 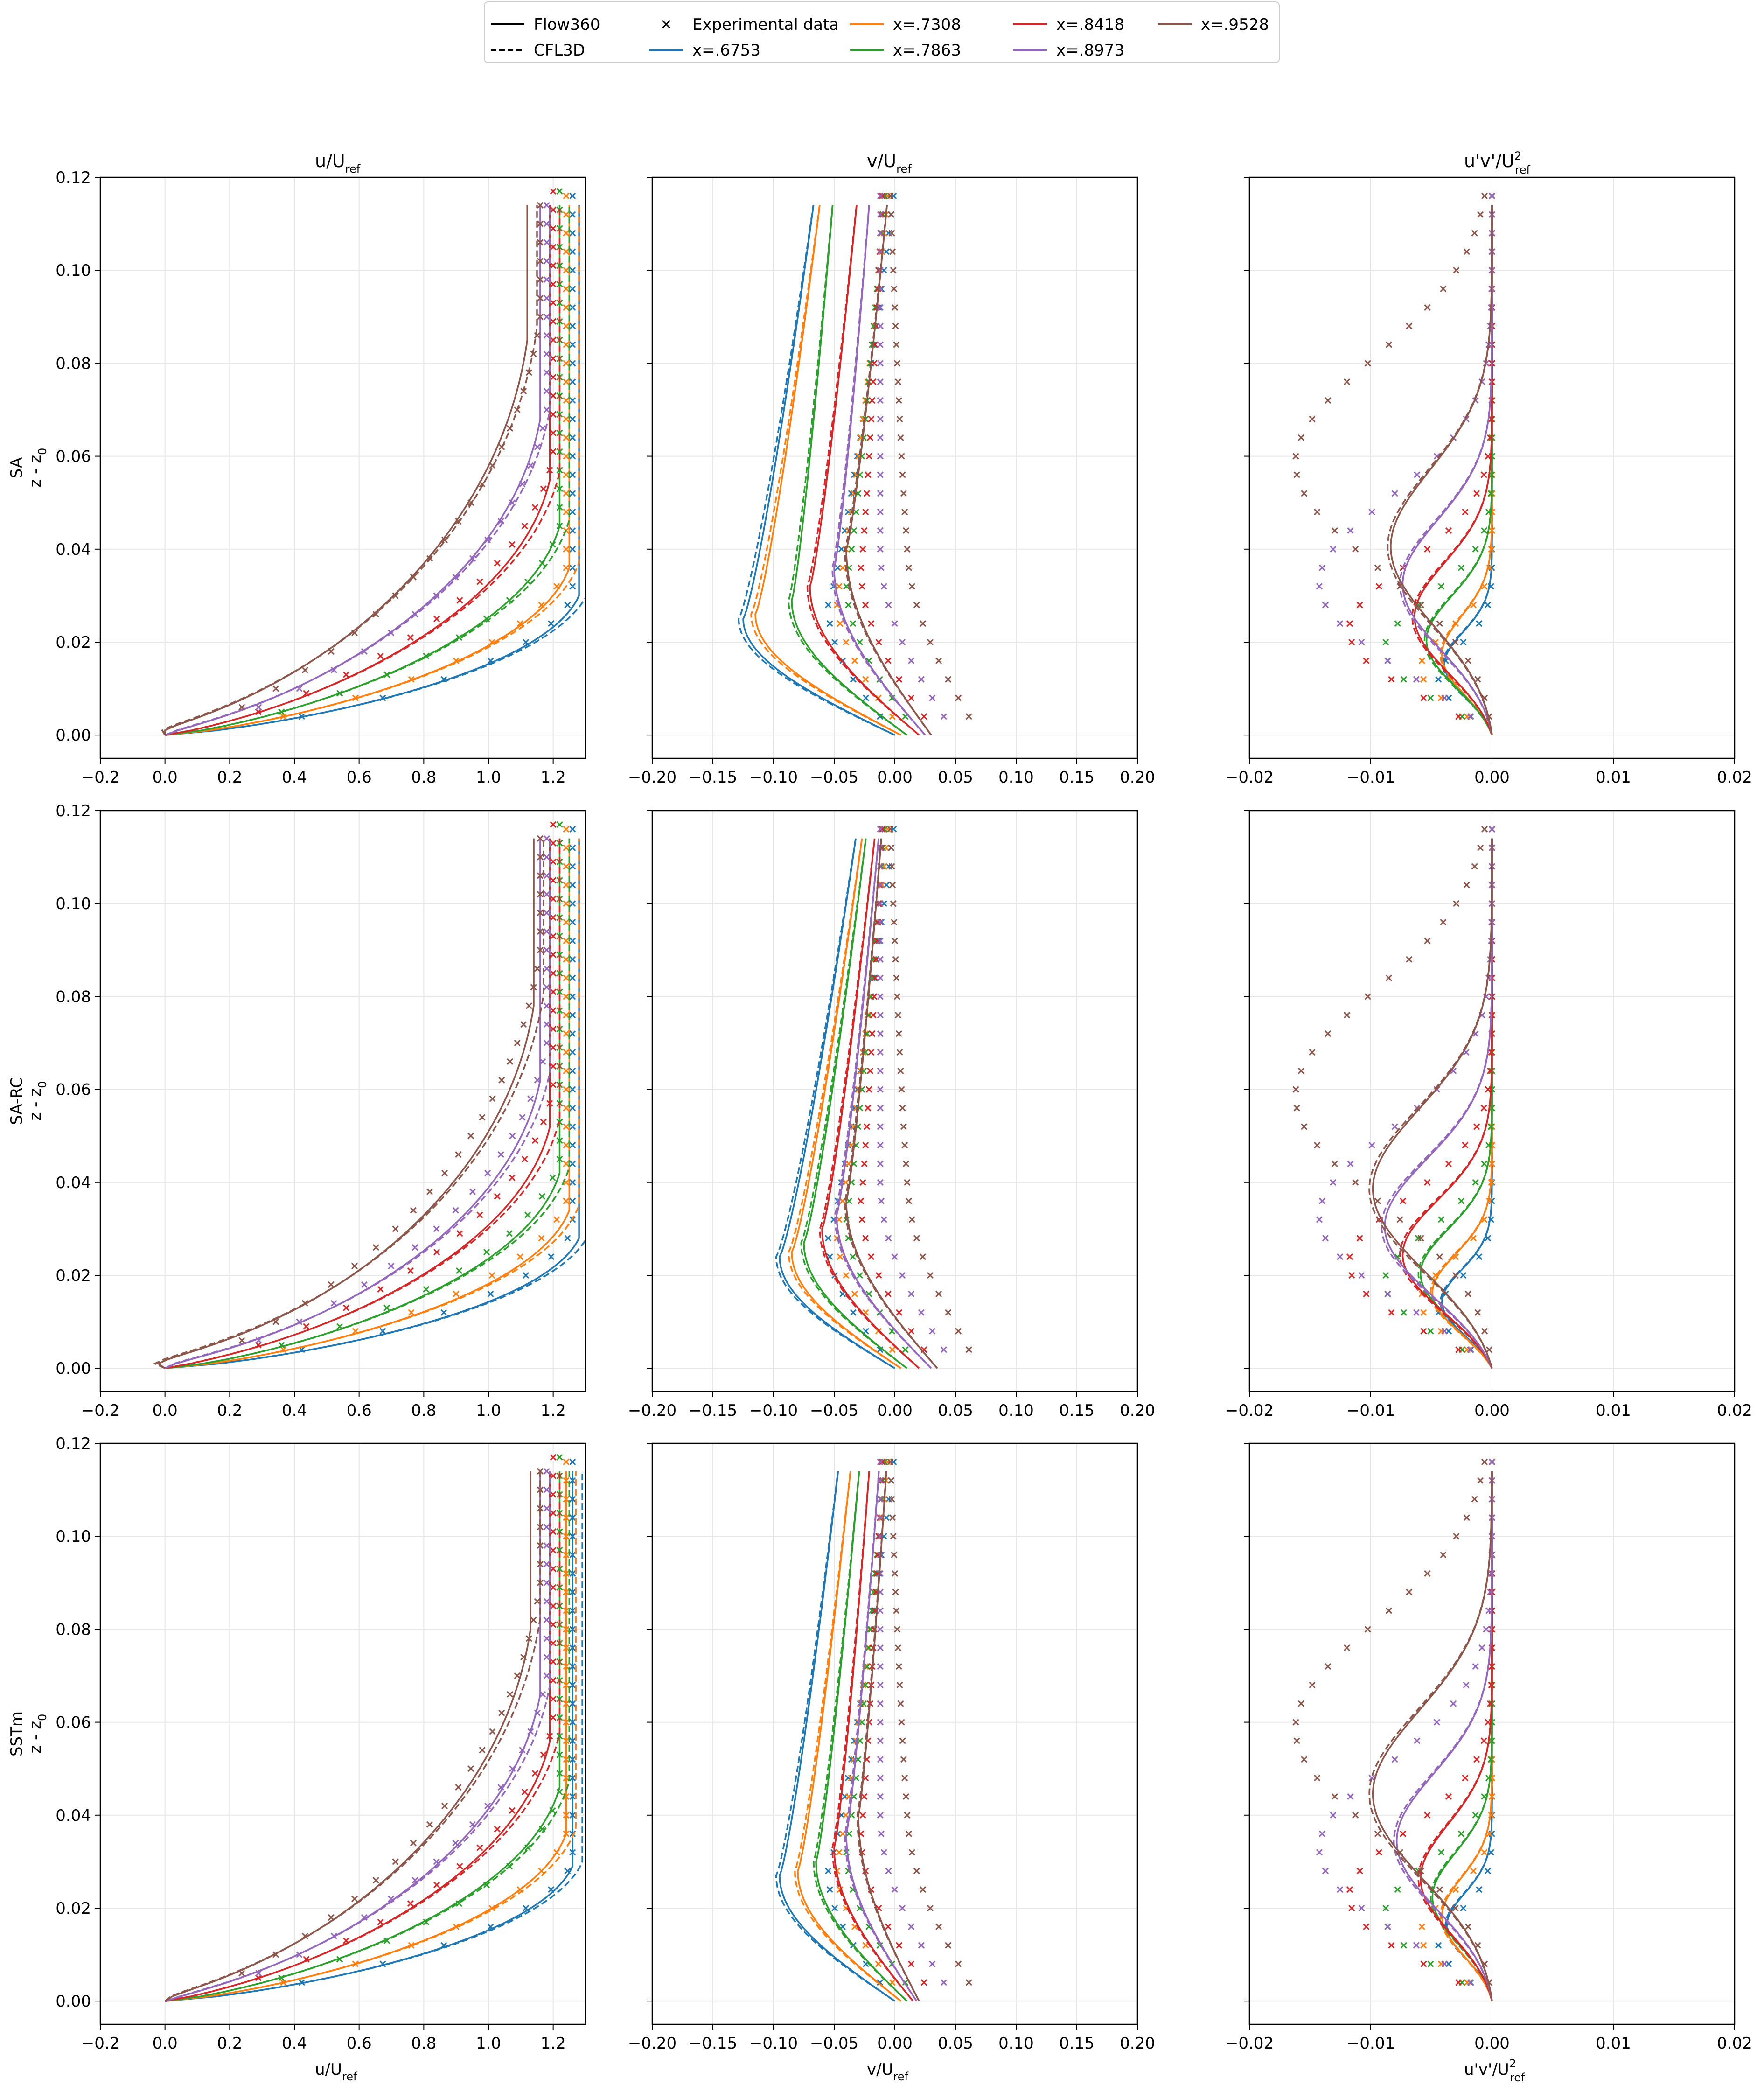 I want to click on x-tick-label: 0.01, so click(x=1613, y=1410).